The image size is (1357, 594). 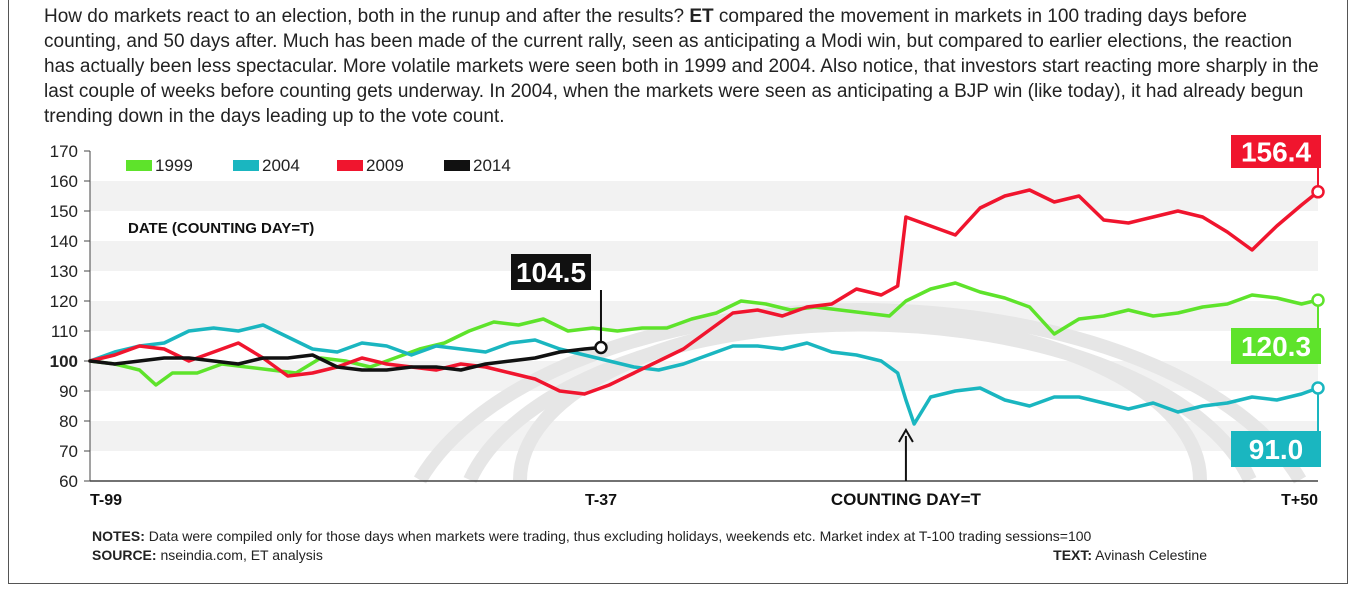 What do you see at coordinates (601, 500) in the screenshot?
I see `x-tick-label: T-37` at bounding box center [601, 500].